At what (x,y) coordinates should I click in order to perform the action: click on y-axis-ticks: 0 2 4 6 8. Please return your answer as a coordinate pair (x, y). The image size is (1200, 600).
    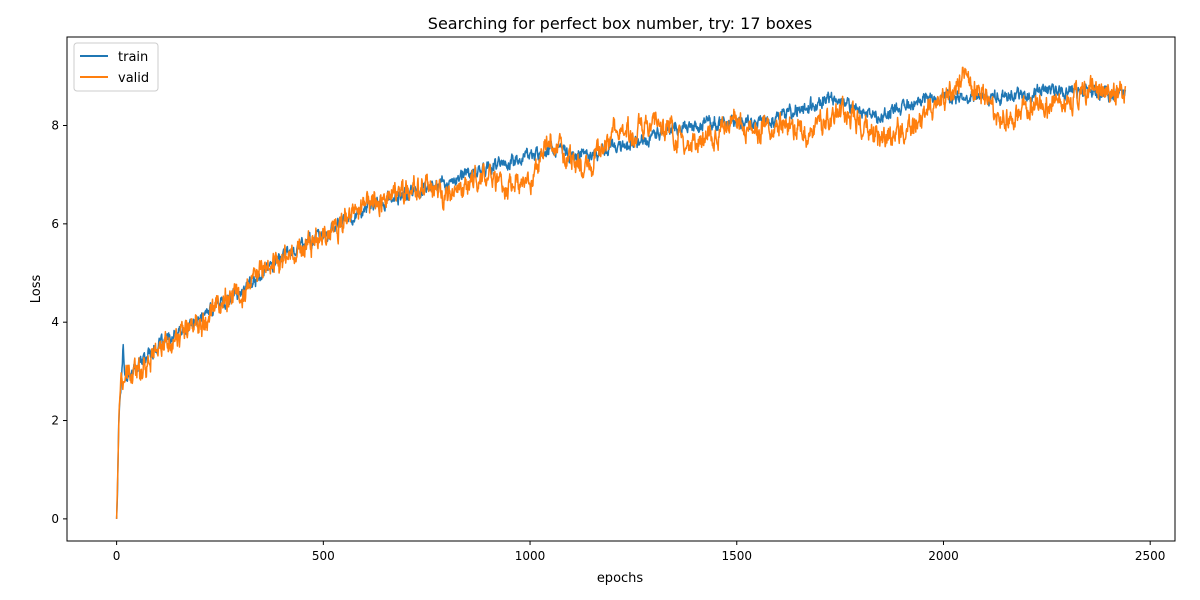
    Looking at the image, I should click on (59, 322).